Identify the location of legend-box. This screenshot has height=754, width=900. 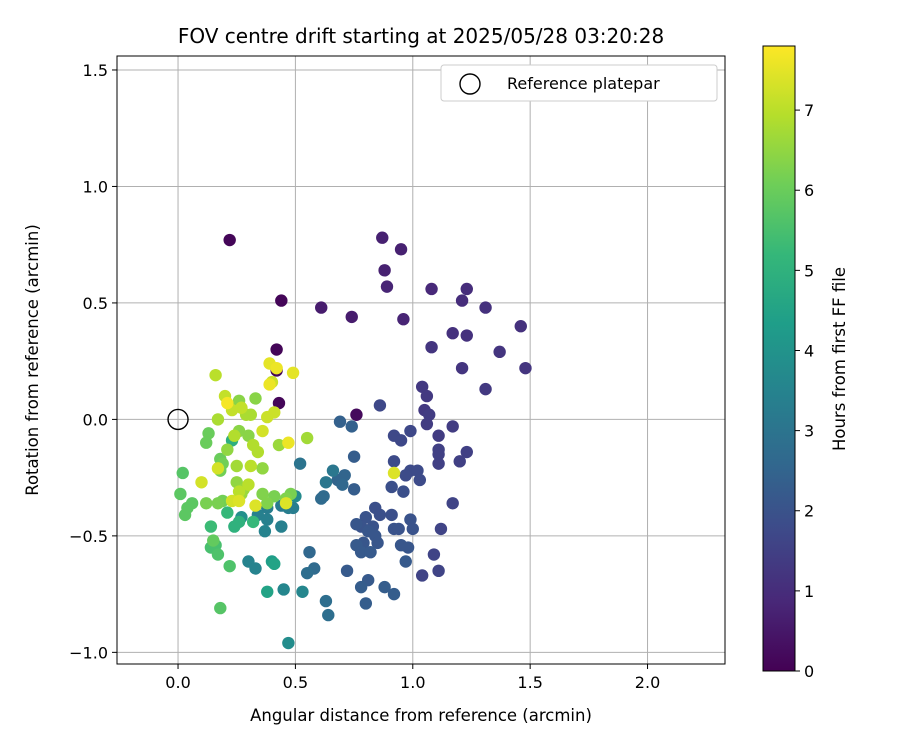
(579, 83).